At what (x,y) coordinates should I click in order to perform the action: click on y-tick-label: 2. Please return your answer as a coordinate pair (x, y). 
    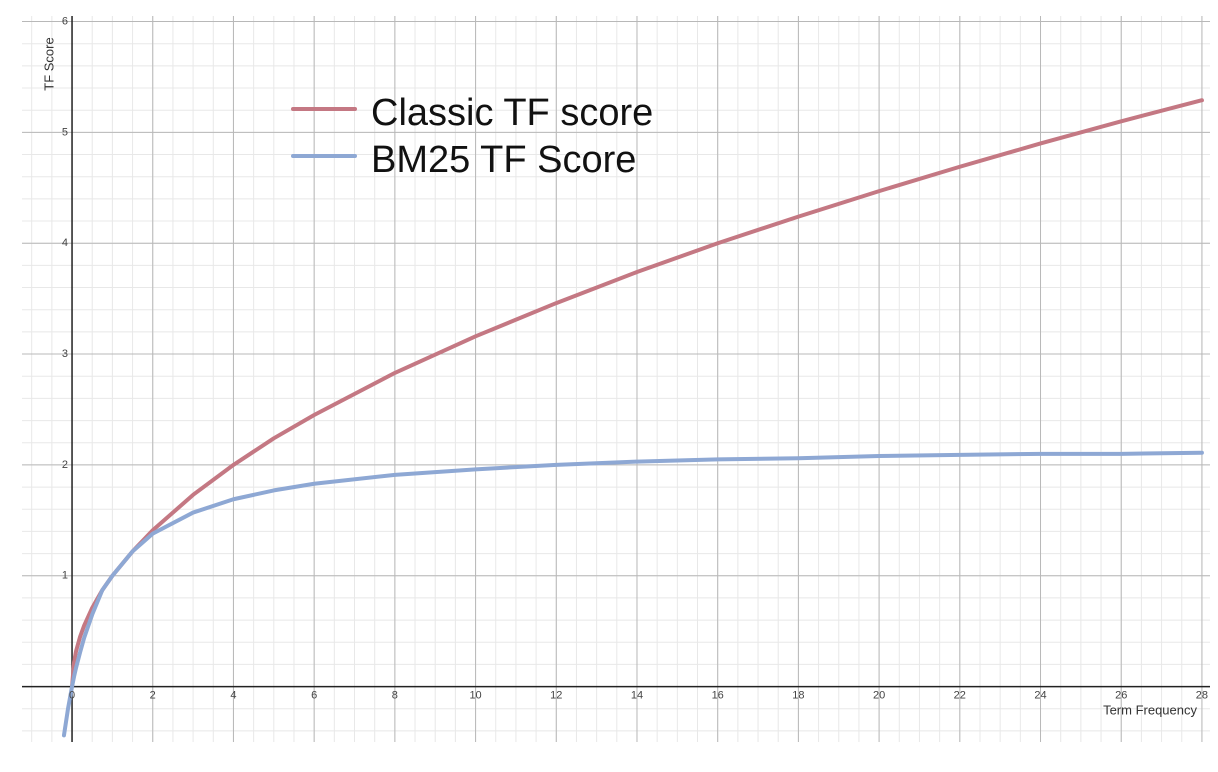
    Looking at the image, I should click on (65, 465).